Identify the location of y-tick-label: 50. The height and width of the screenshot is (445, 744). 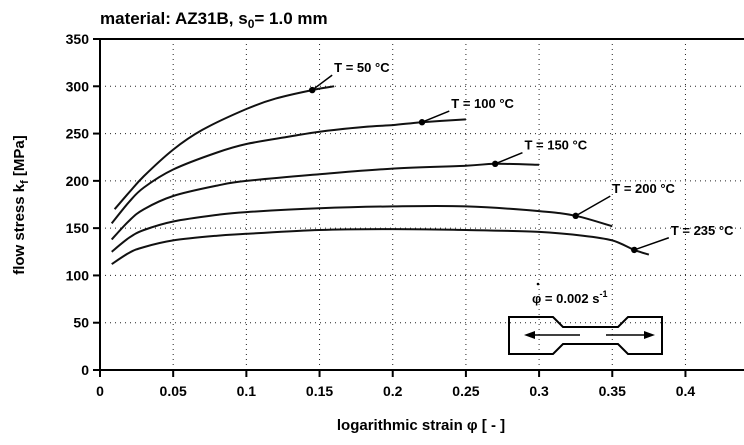
(81, 323).